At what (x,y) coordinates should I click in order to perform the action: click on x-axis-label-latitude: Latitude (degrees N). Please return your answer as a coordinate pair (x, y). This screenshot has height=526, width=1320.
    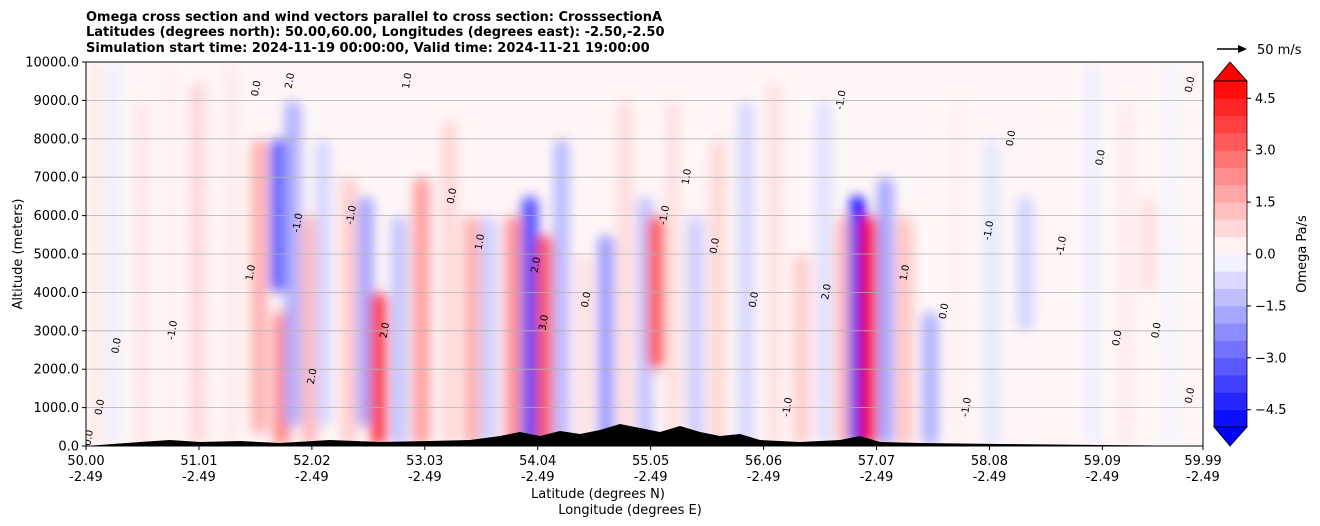
    Looking at the image, I should click on (598, 494).